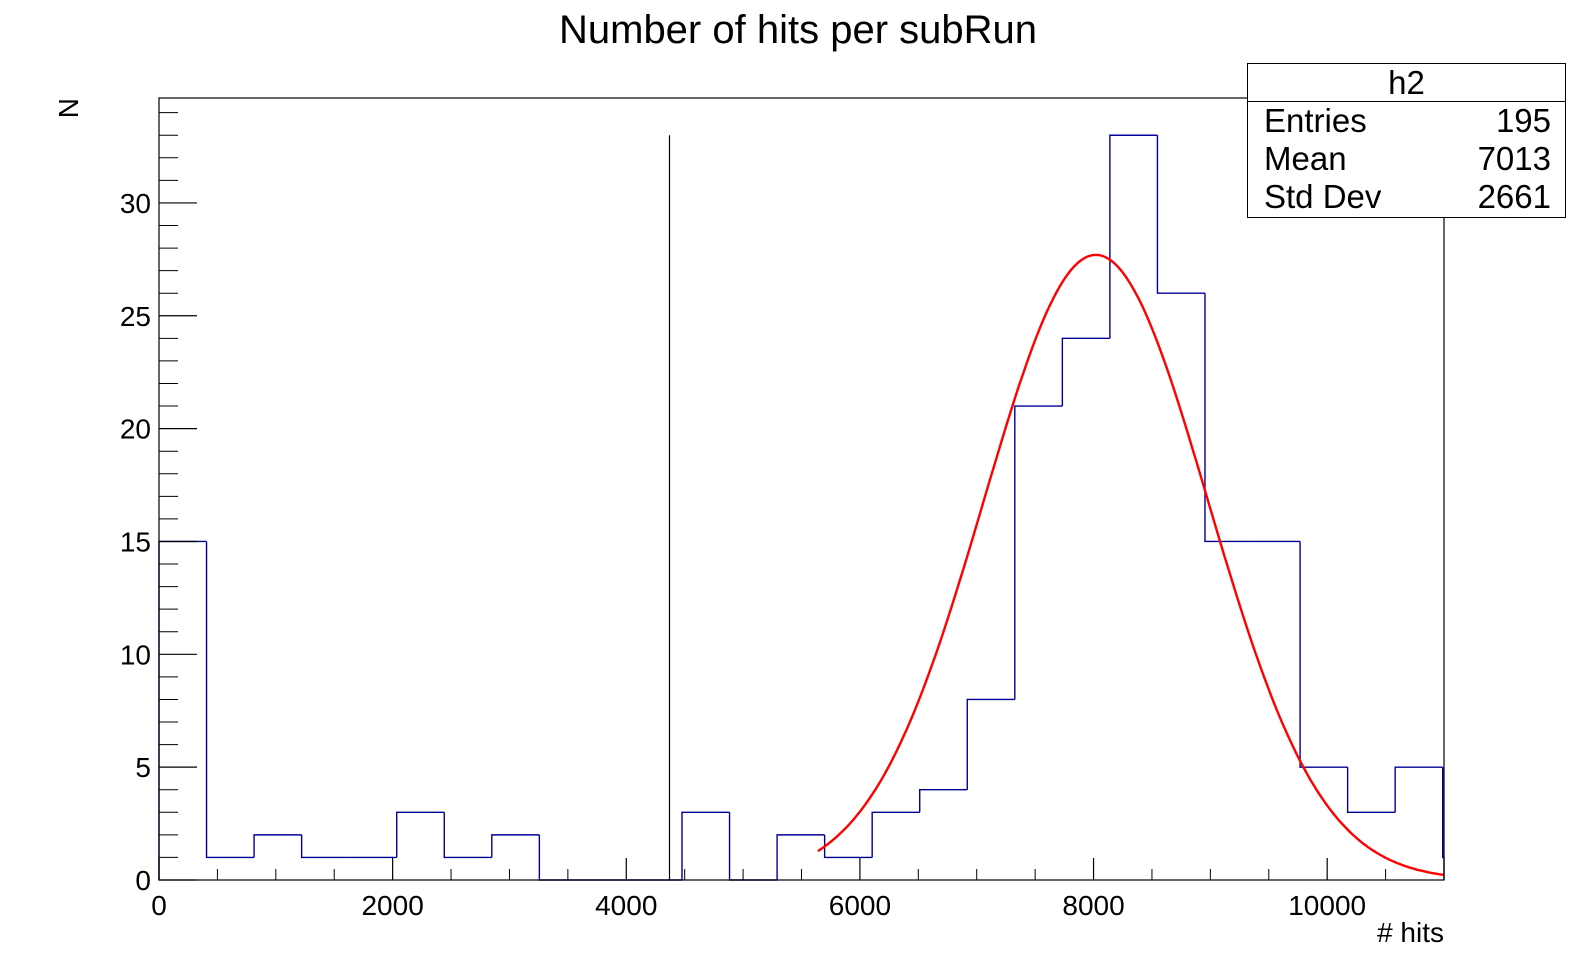 The width and height of the screenshot is (1596, 972). Describe the element at coordinates (1327, 905) in the screenshot. I see `x-tick-label: 10000` at that location.